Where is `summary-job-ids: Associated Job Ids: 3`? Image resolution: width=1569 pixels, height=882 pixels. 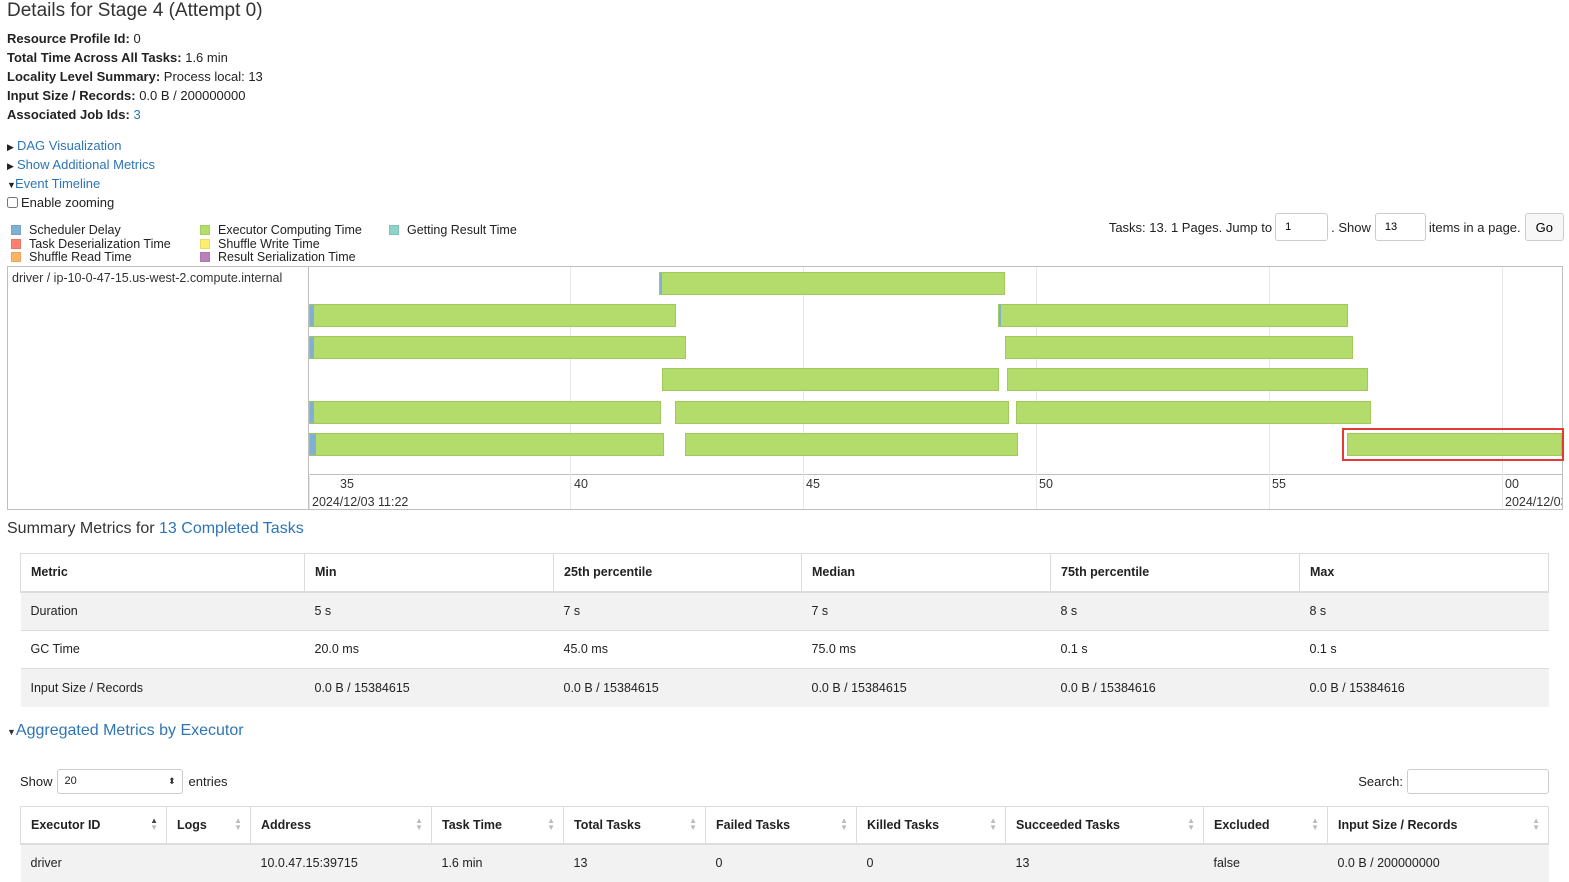
summary-job-ids: Associated Job Ids: 3 is located at coordinates (74, 114).